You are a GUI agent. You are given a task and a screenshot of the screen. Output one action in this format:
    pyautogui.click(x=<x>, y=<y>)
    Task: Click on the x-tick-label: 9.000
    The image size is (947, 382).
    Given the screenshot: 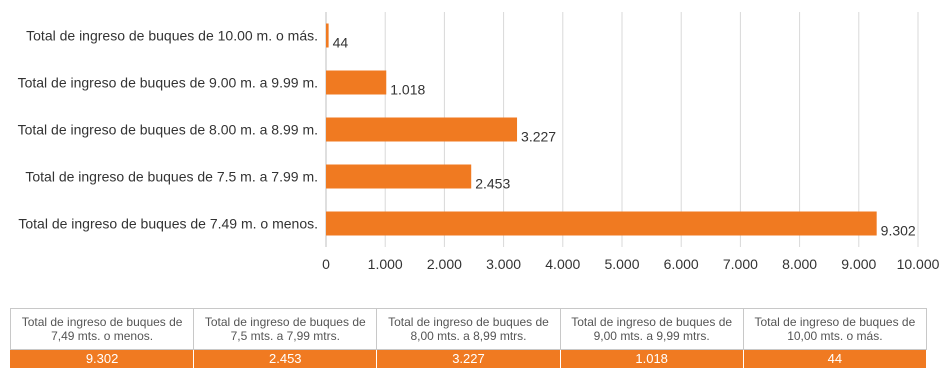 What is the action you would take?
    pyautogui.click(x=858, y=264)
    